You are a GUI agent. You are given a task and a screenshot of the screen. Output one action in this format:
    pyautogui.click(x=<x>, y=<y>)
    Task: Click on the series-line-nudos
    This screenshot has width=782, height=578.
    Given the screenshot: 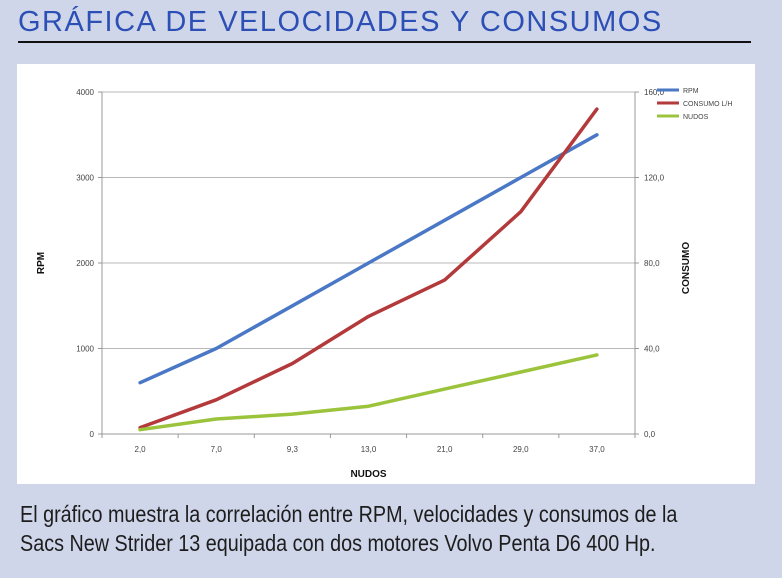 What is the action you would take?
    pyautogui.click(x=368, y=392)
    